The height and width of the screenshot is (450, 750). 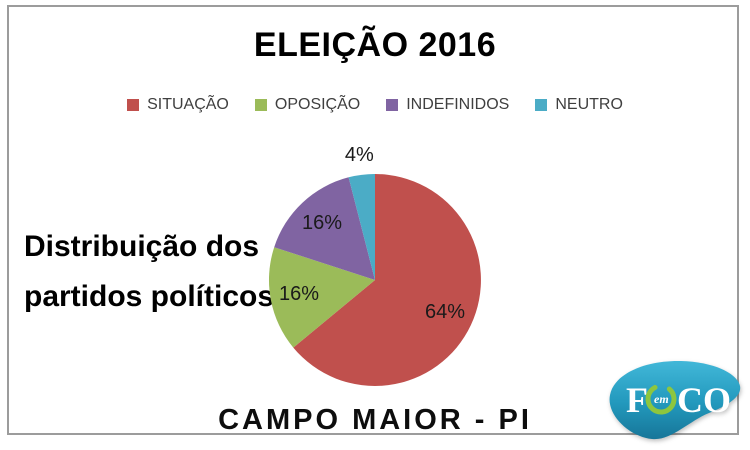 What do you see at coordinates (445, 312) in the screenshot?
I see `pie-label-situação: 64%` at bounding box center [445, 312].